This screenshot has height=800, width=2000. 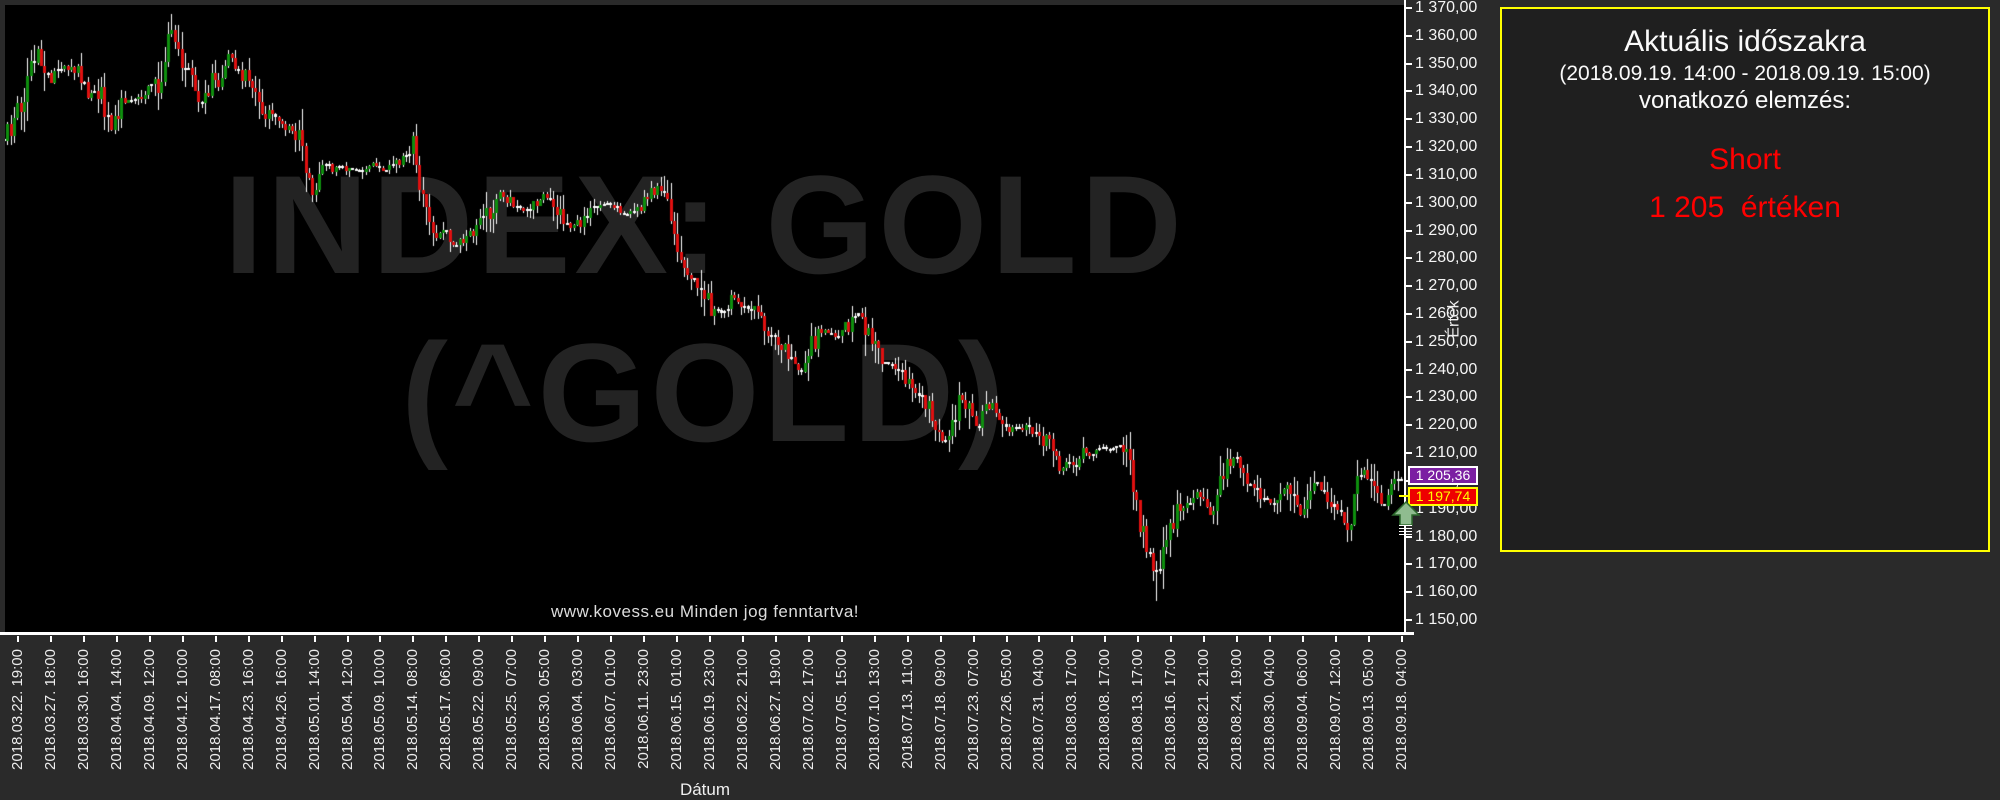 What do you see at coordinates (1443, 496) in the screenshot?
I see `last-price-tag: 1 197,74` at bounding box center [1443, 496].